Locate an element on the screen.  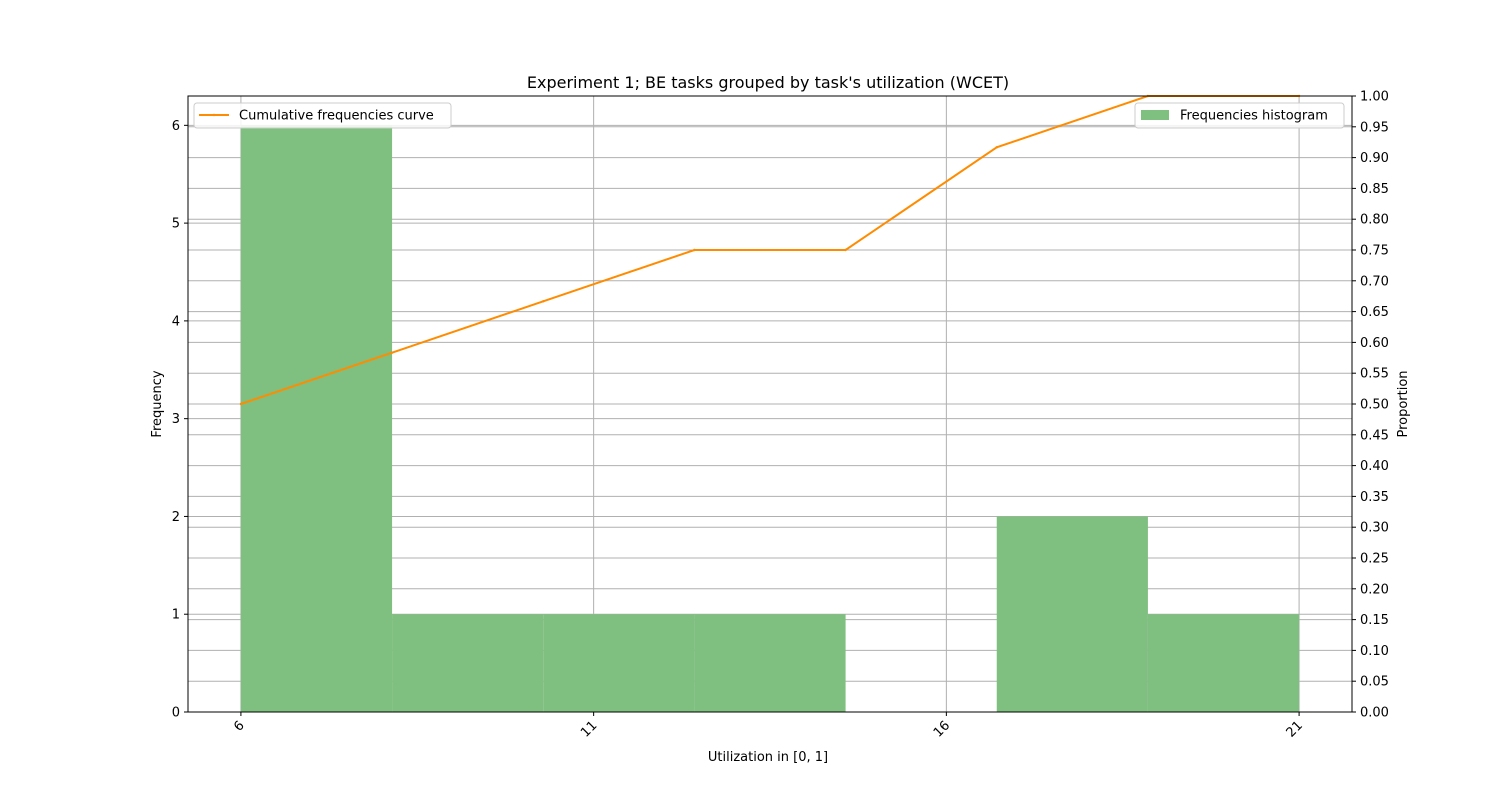
y2-tick-label: 0.25 is located at coordinates (1374, 559).